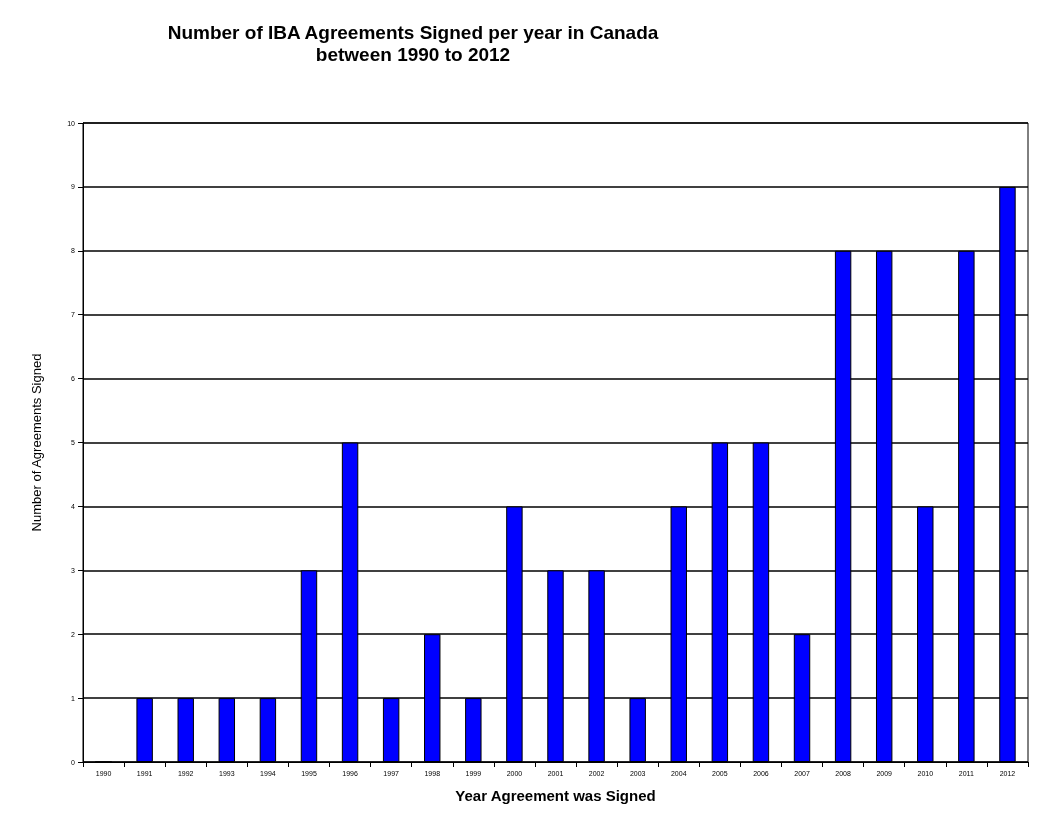  I want to click on x-axis-title: Year Agreement was Signed, so click(555, 795).